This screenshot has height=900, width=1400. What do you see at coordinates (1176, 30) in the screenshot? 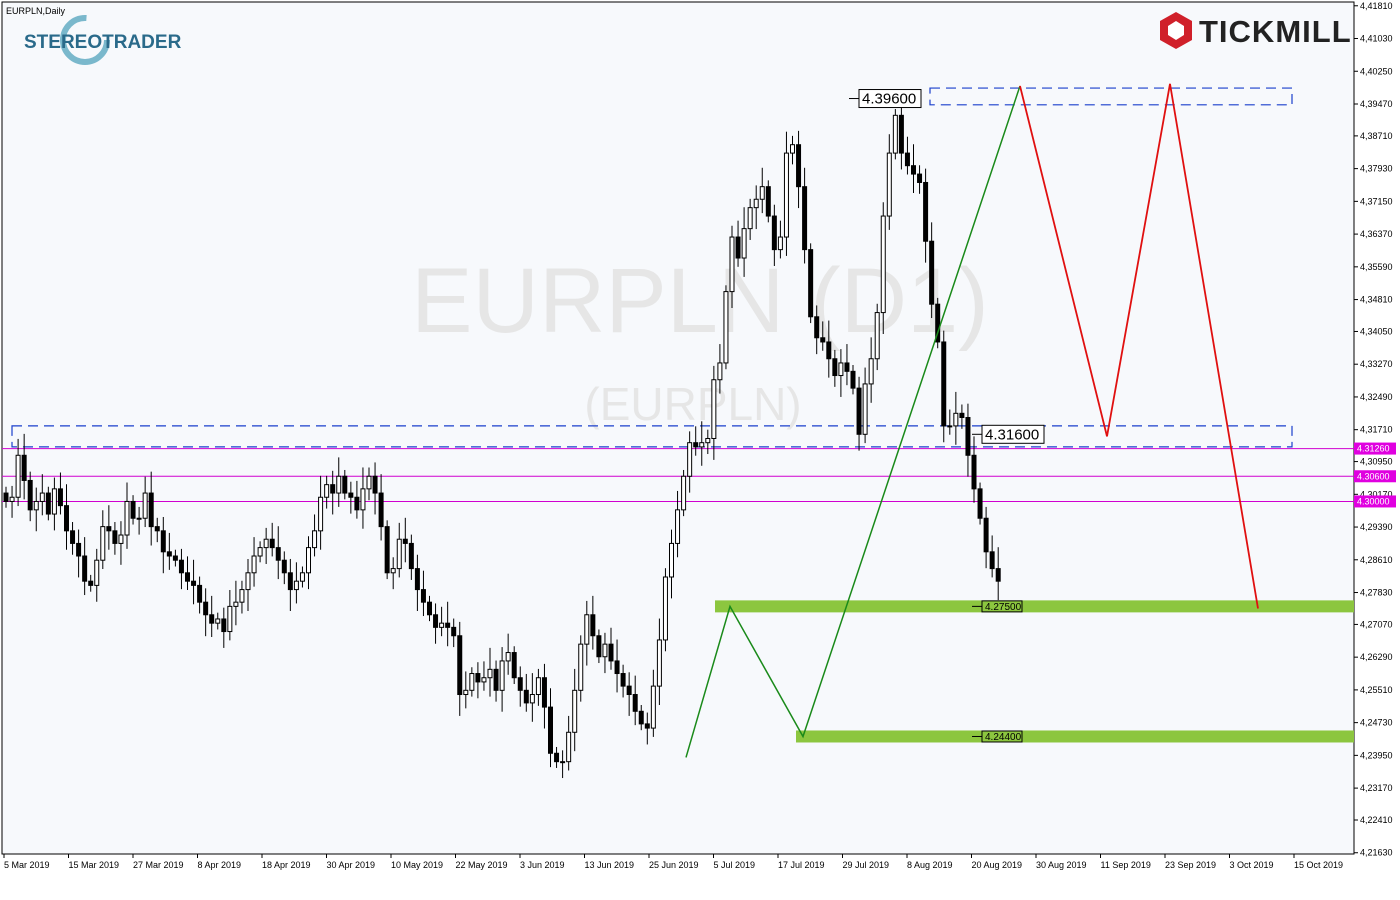
I see `tickmill-logo-icon-inner` at bounding box center [1176, 30].